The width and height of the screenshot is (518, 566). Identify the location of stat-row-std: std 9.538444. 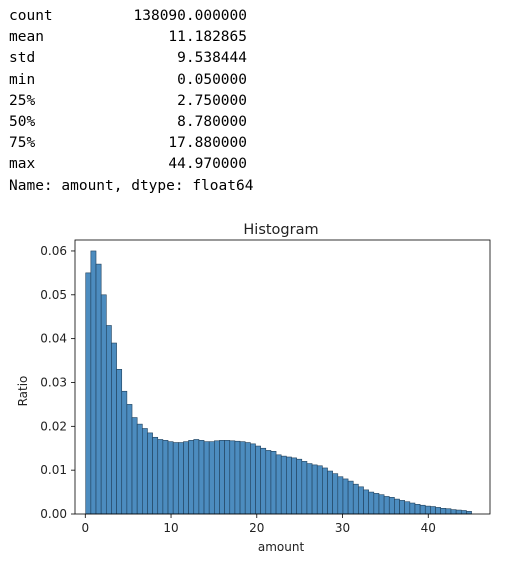
(131, 58).